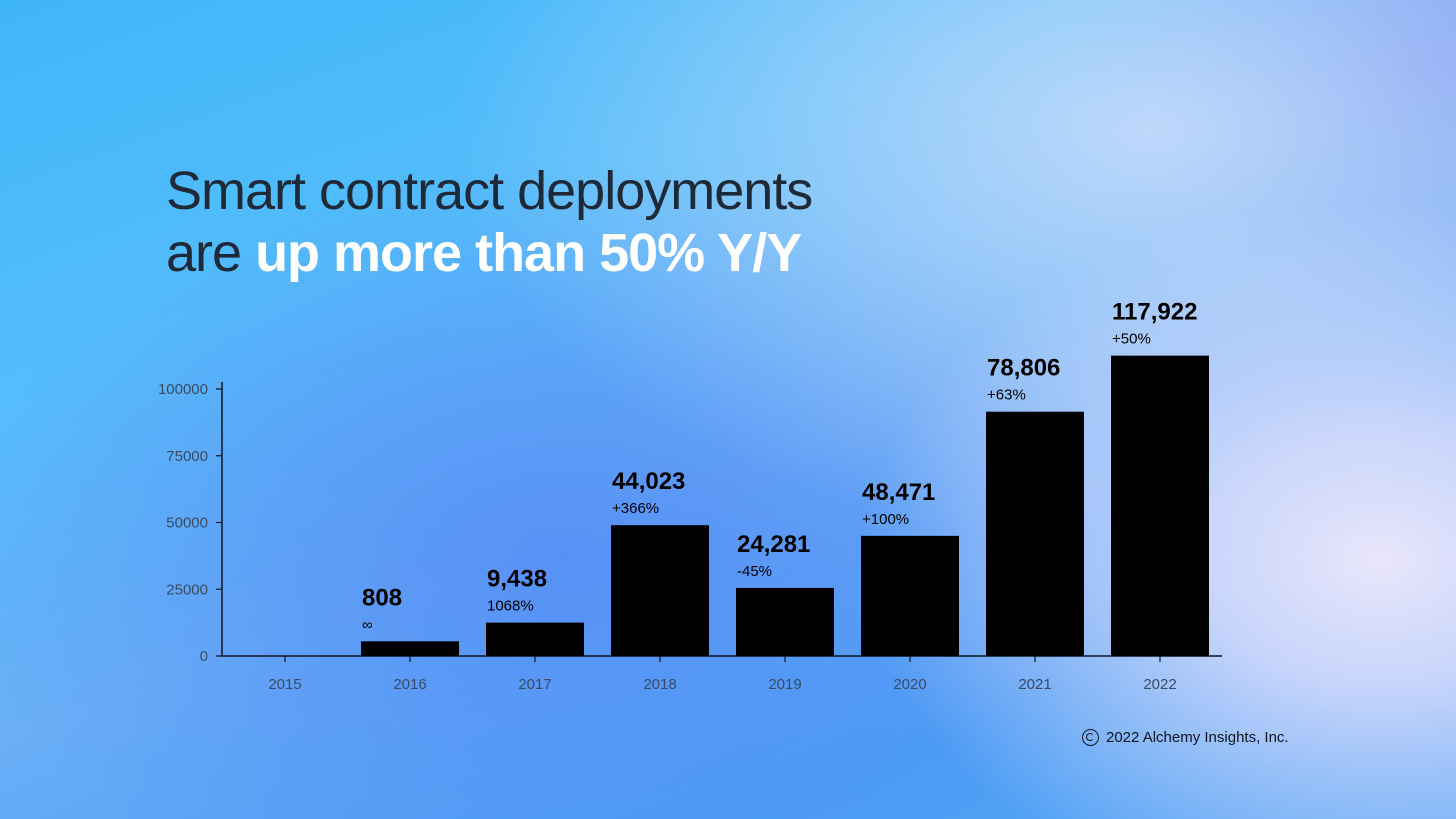  What do you see at coordinates (409, 684) in the screenshot?
I see `x-tick-label: 2016` at bounding box center [409, 684].